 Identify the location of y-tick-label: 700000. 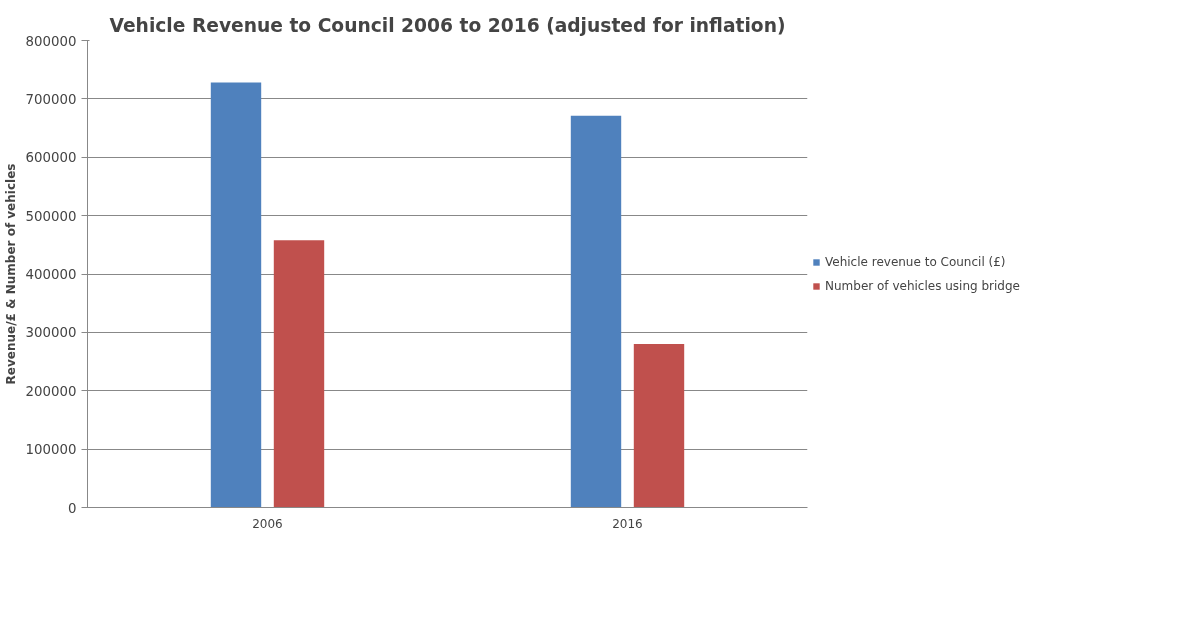
(51, 99).